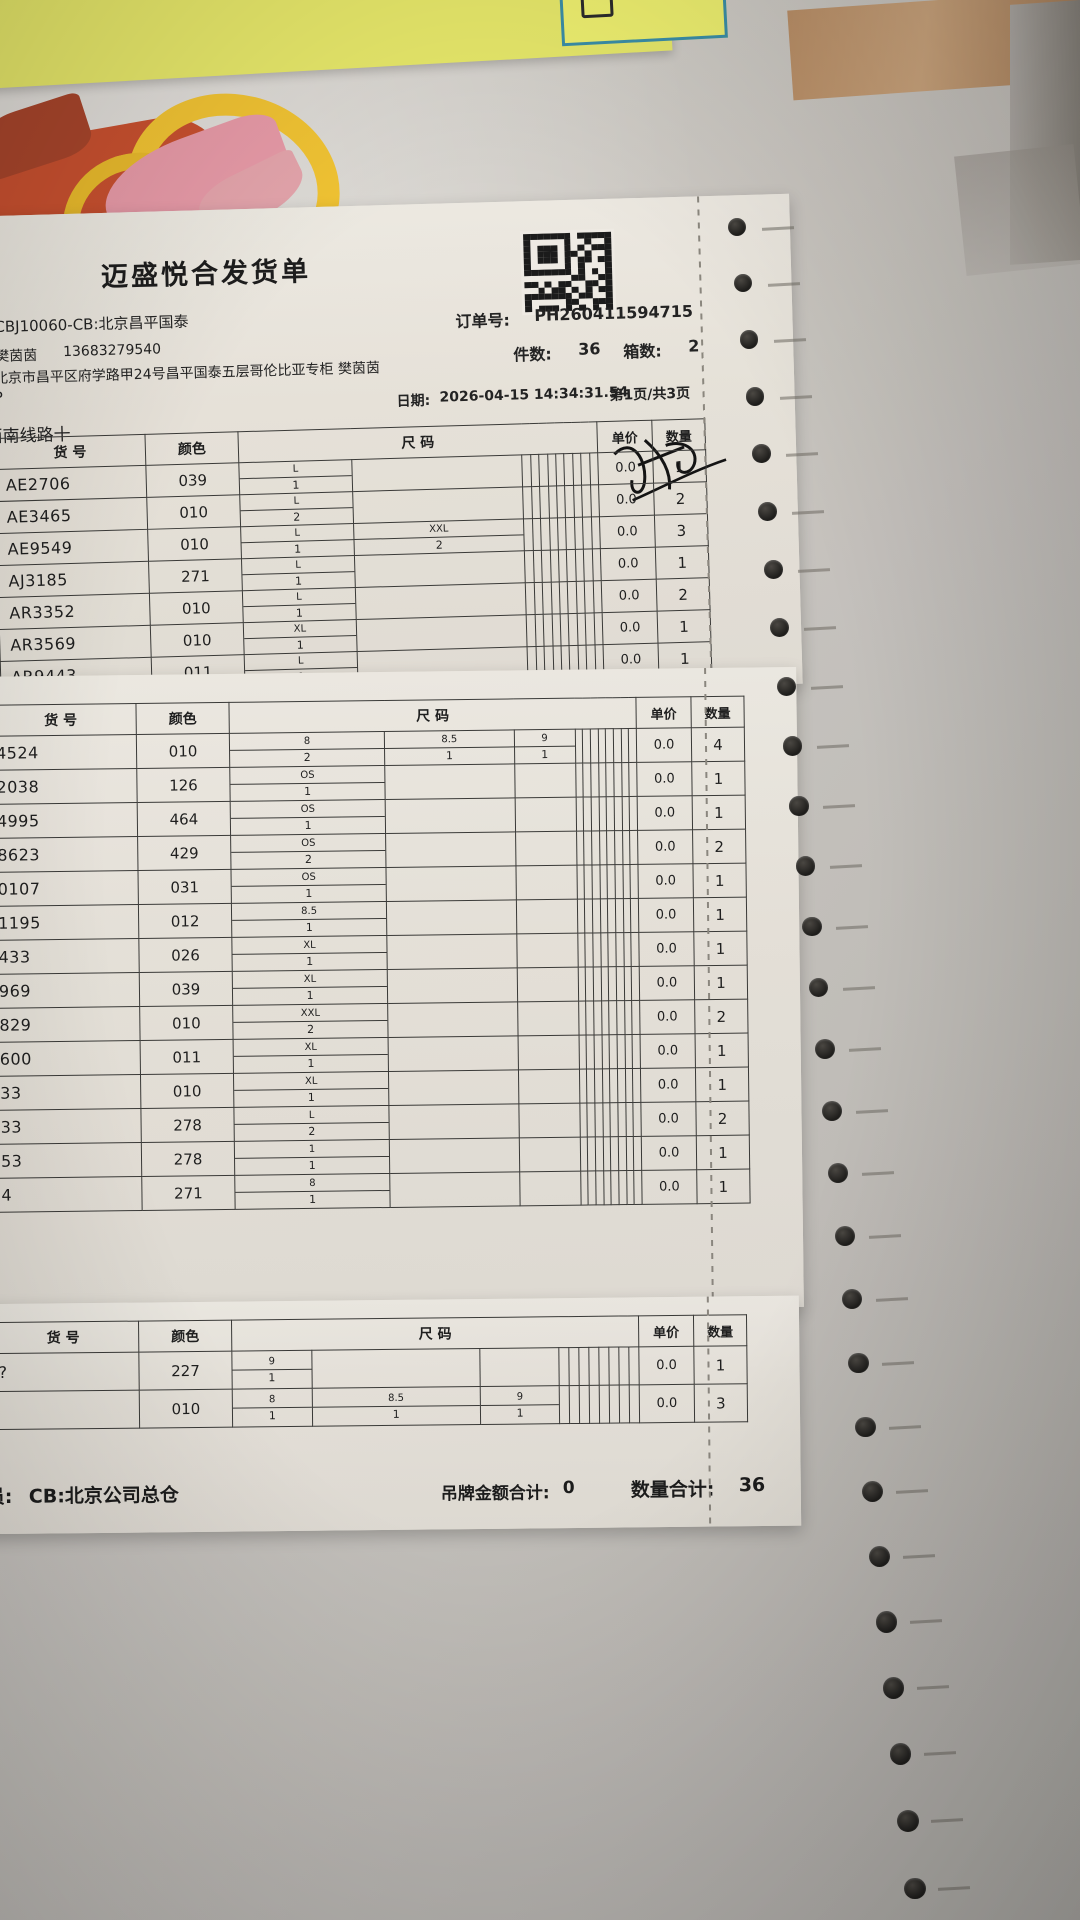 The height and width of the screenshot is (1920, 1080). What do you see at coordinates (71, 1126) in the screenshot?
I see `cell-code: 33` at bounding box center [71, 1126].